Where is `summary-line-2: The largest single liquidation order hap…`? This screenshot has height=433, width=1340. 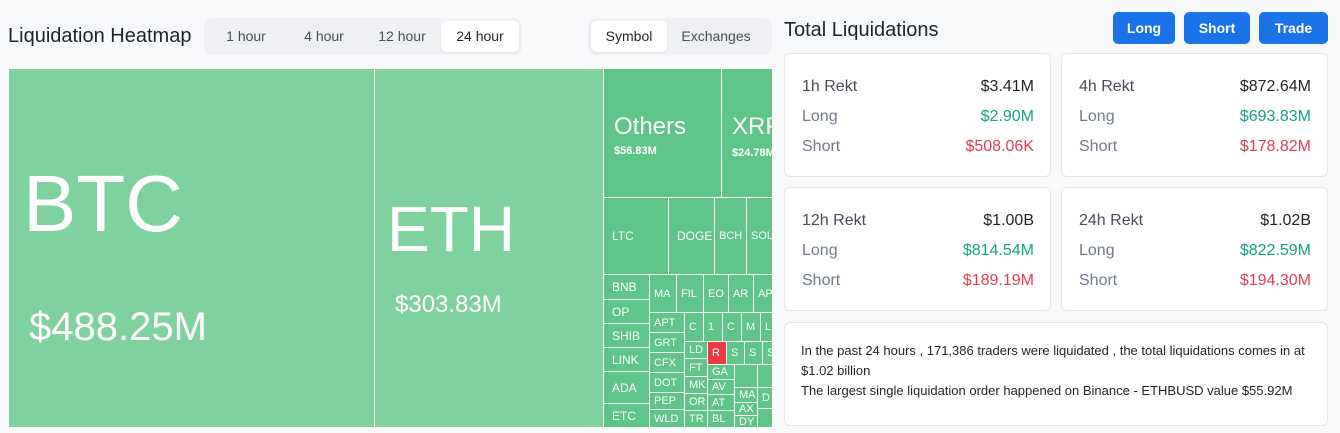 summary-line-2: The largest single liquidation order hap… is located at coordinates (1047, 390).